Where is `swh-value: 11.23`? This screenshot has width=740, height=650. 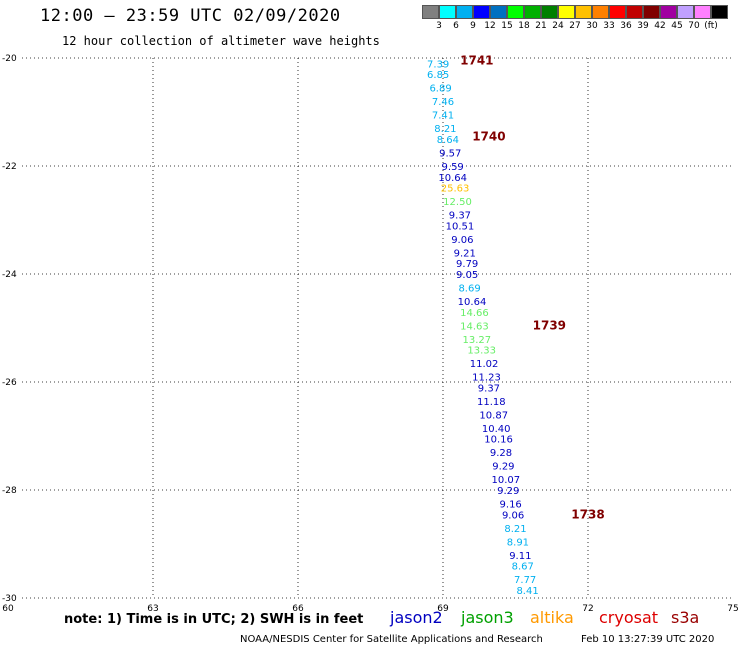 swh-value: 11.23 is located at coordinates (486, 378).